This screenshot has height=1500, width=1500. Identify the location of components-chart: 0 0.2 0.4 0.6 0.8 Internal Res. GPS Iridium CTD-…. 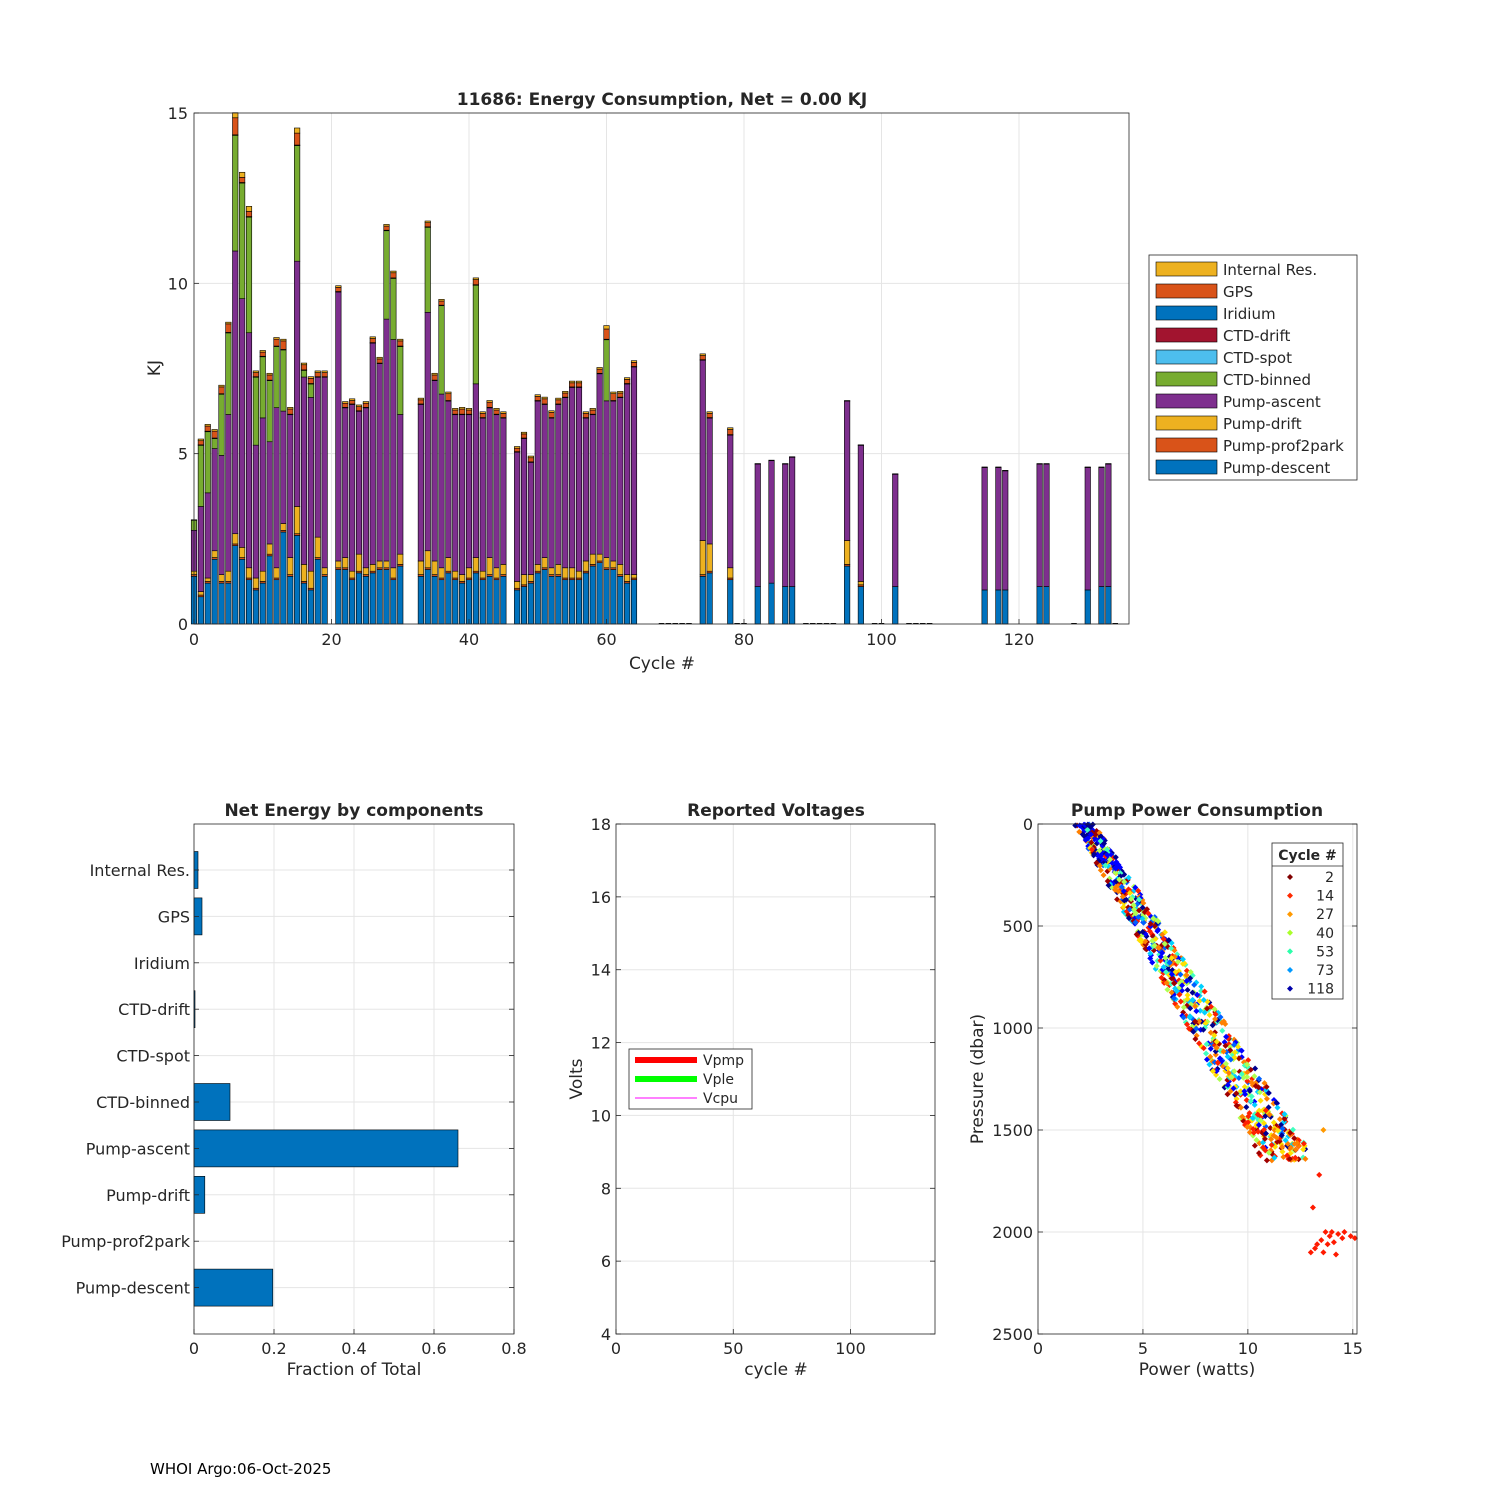
(294, 1090).